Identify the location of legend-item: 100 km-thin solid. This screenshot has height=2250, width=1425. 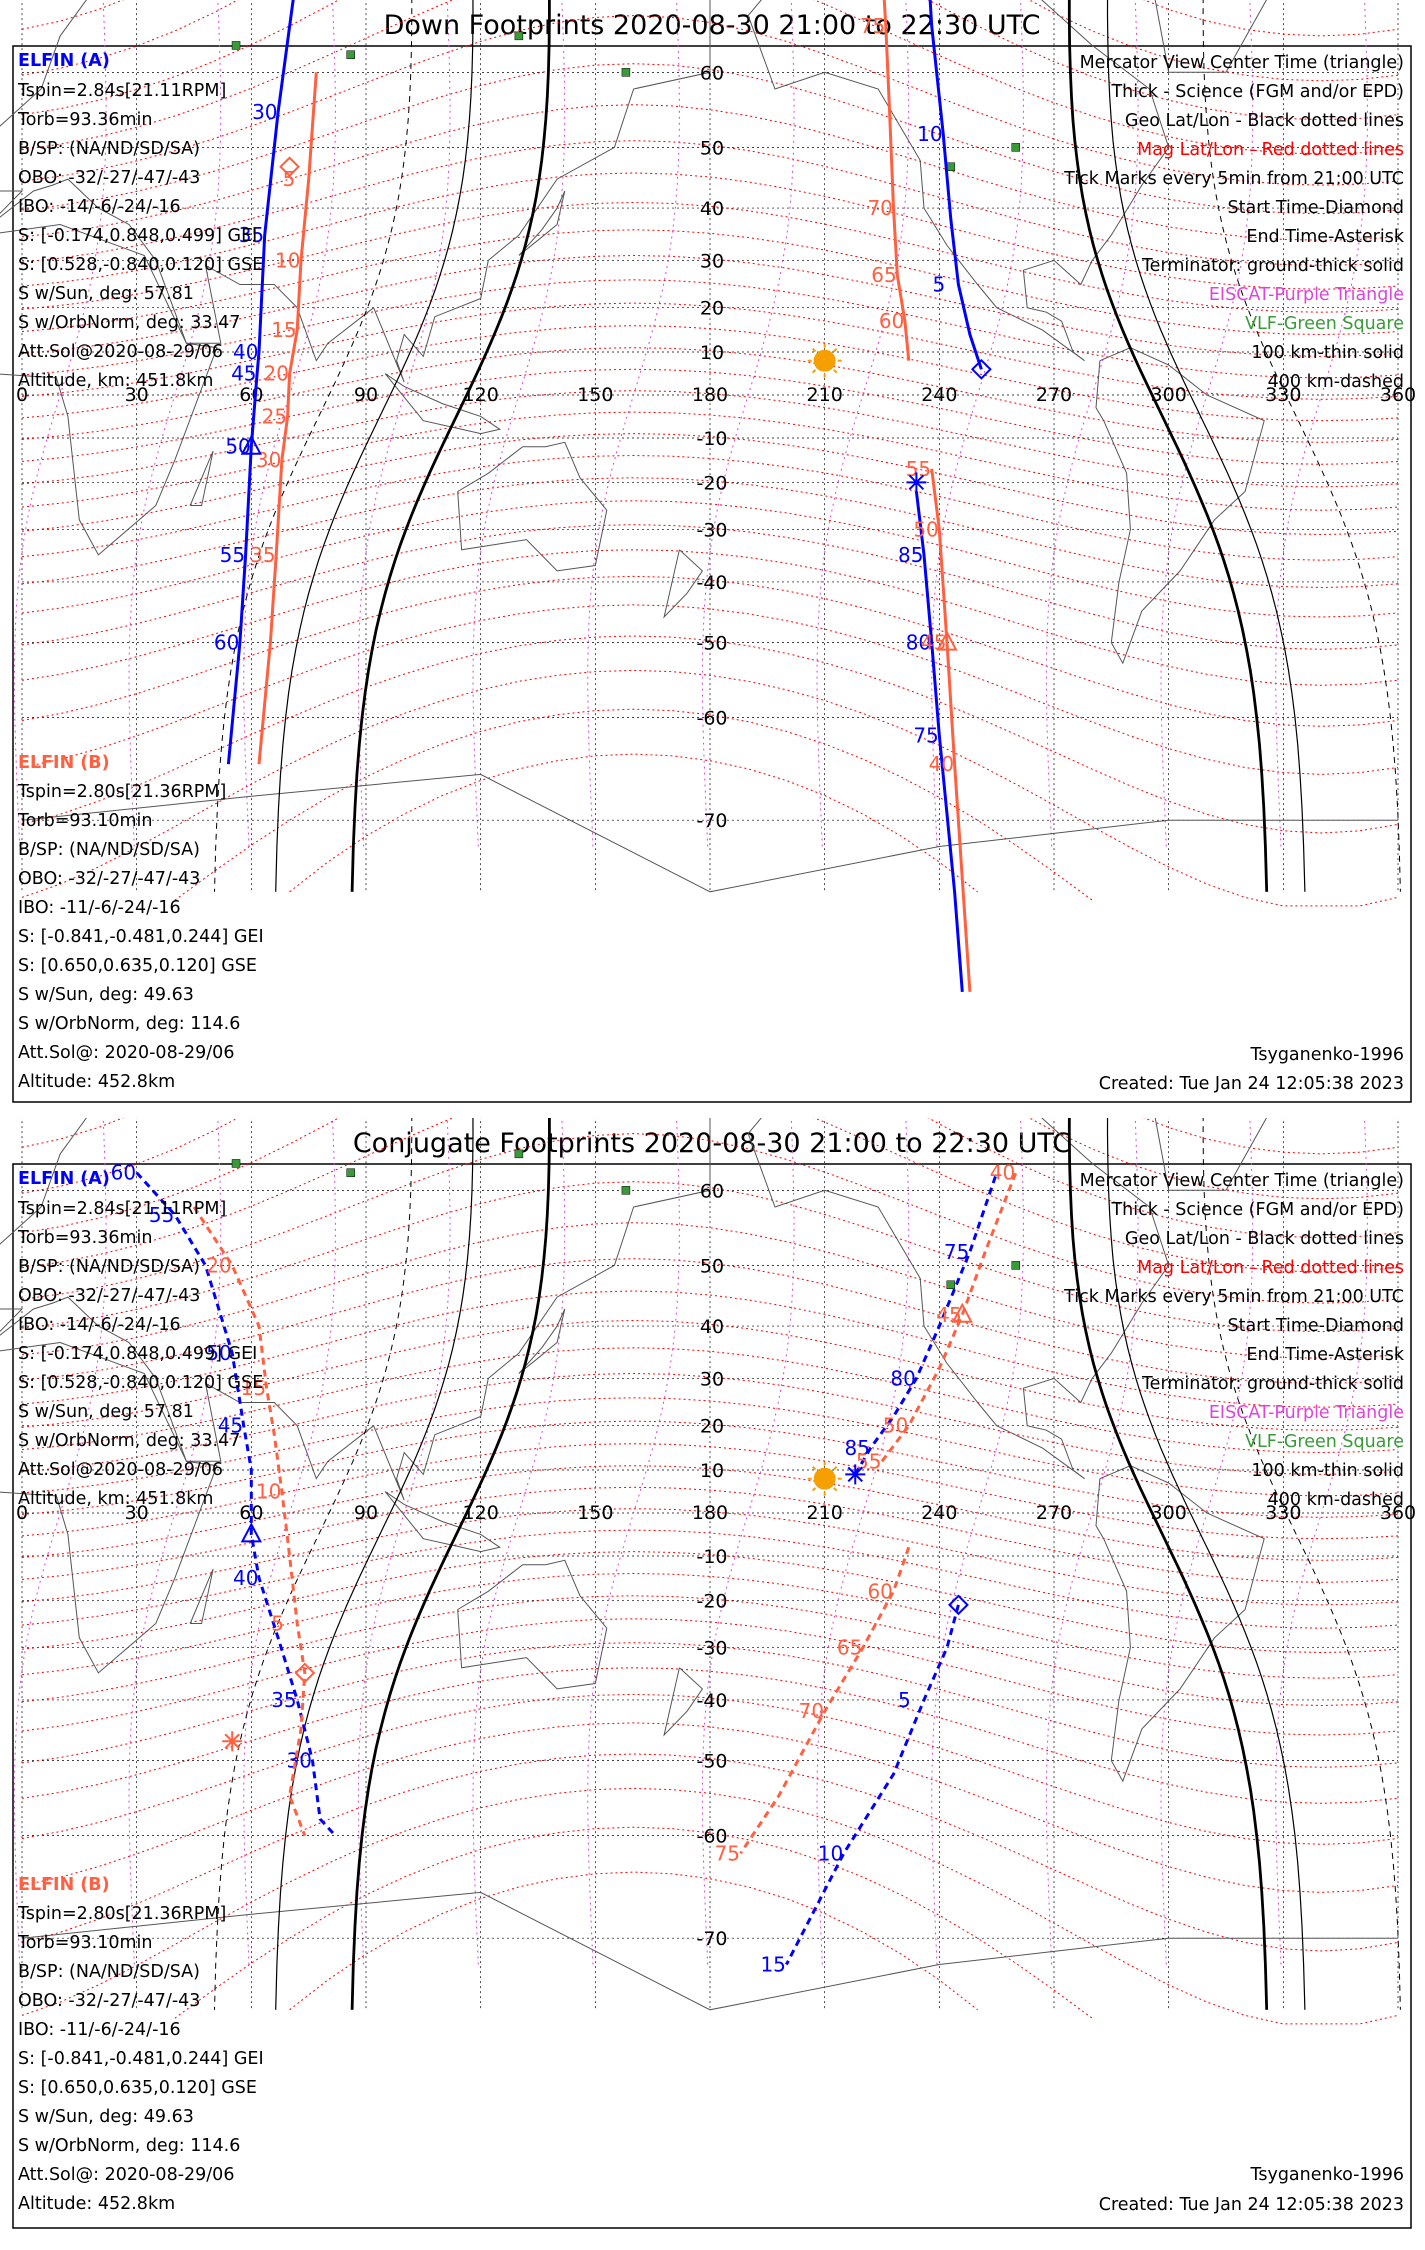
(1327, 353).